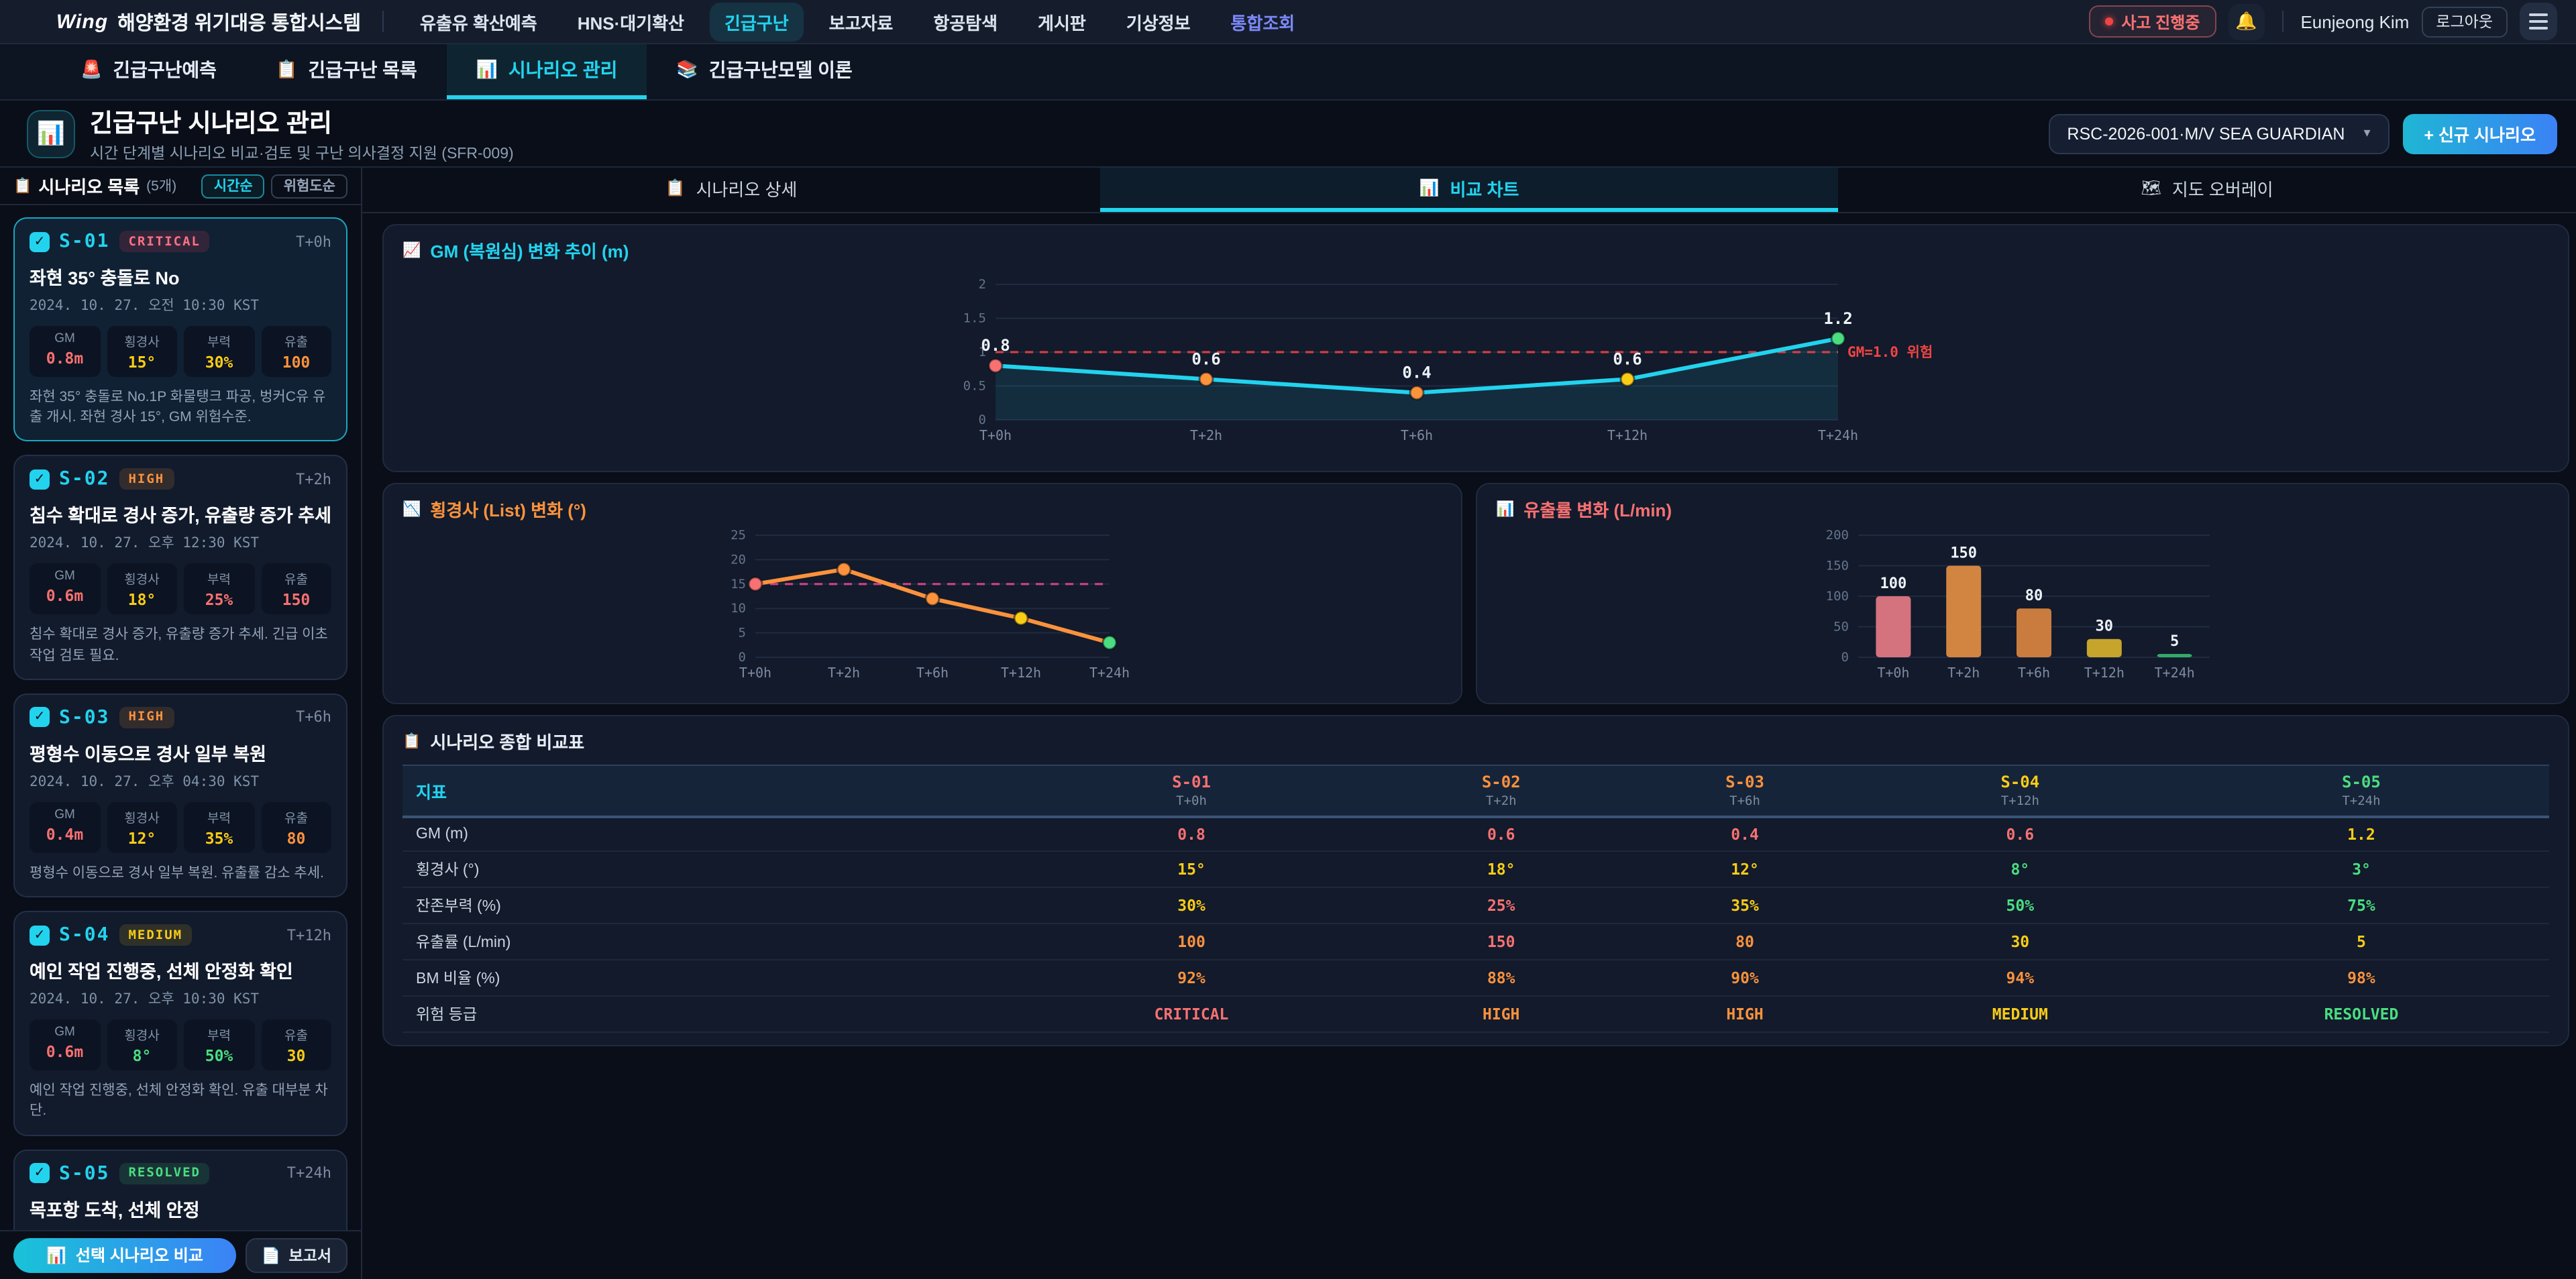  Describe the element at coordinates (296, 1045) in the screenshot. I see `metric-box: 유출 30` at that location.